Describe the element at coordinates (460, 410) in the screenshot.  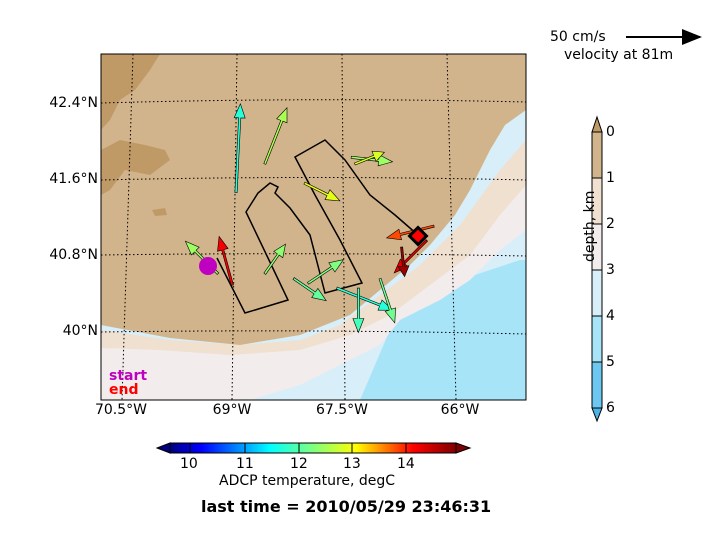
I see `lon-label: 66°W` at that location.